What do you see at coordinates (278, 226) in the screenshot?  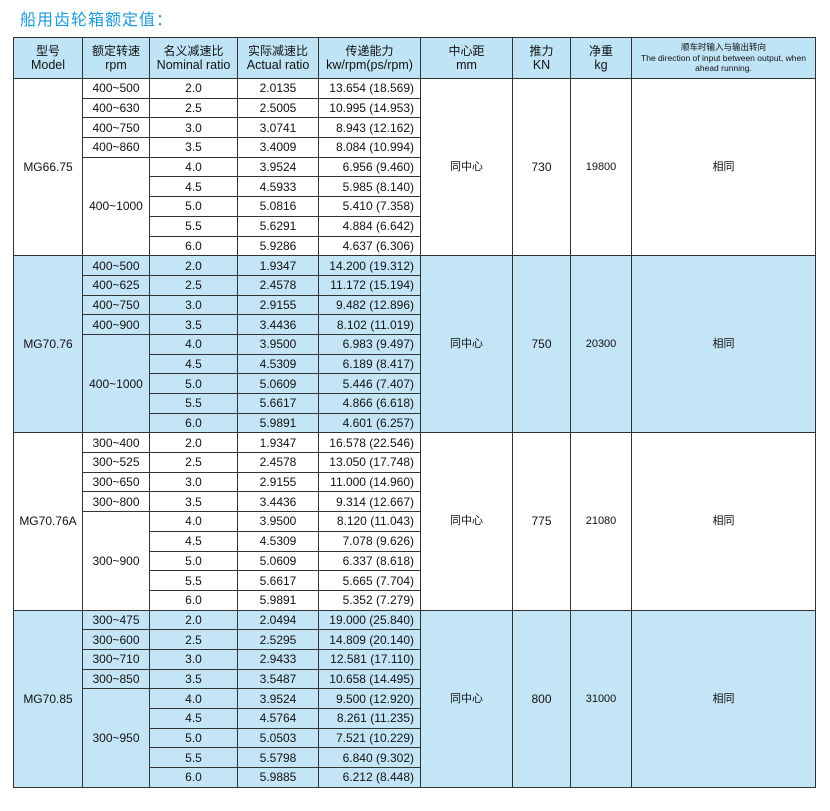 I see `actual-ratio-cell: 5.6291` at bounding box center [278, 226].